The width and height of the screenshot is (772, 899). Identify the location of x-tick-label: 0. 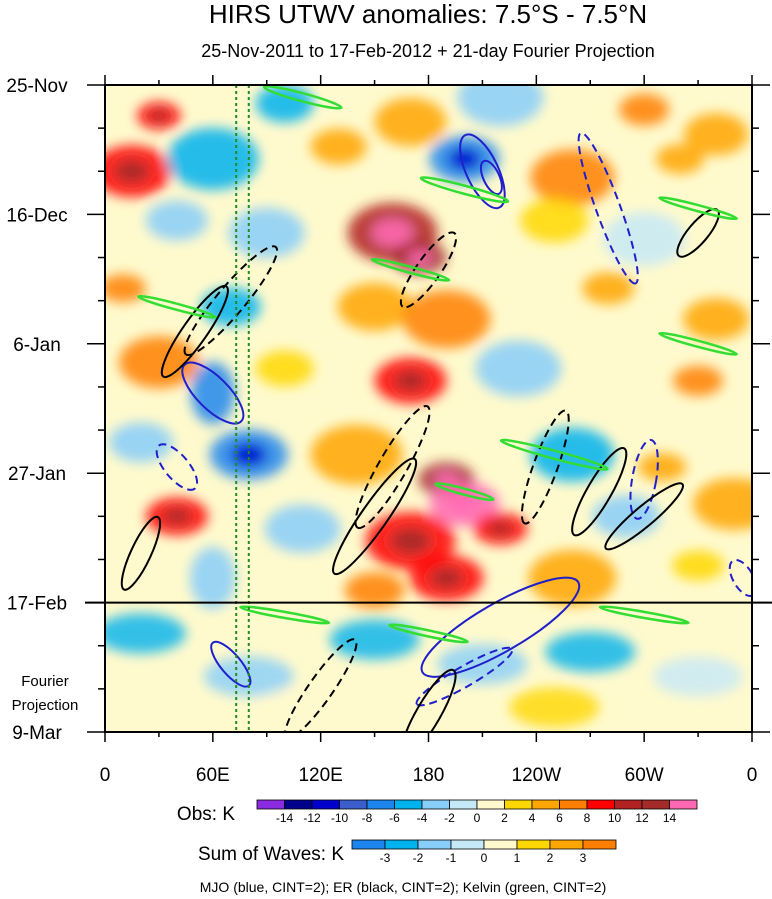
(752, 775).